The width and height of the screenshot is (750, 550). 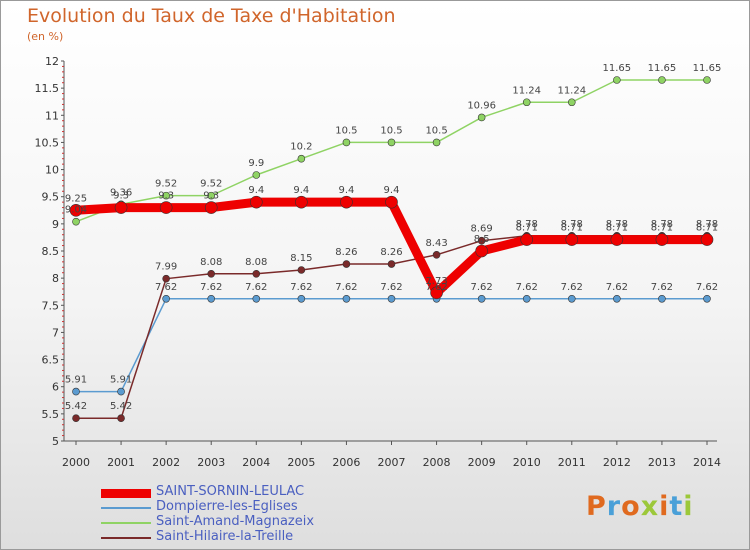 I want to click on data-label-3: 7.99, so click(x=166, y=267).